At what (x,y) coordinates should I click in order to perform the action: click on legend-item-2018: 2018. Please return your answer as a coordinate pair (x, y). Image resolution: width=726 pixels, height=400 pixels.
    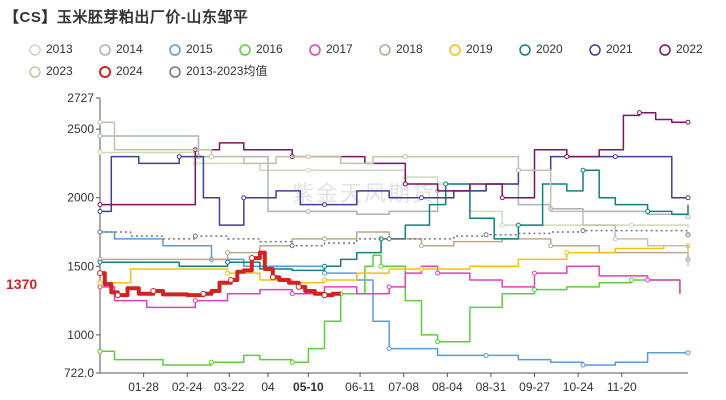
    Looking at the image, I should click on (400, 49).